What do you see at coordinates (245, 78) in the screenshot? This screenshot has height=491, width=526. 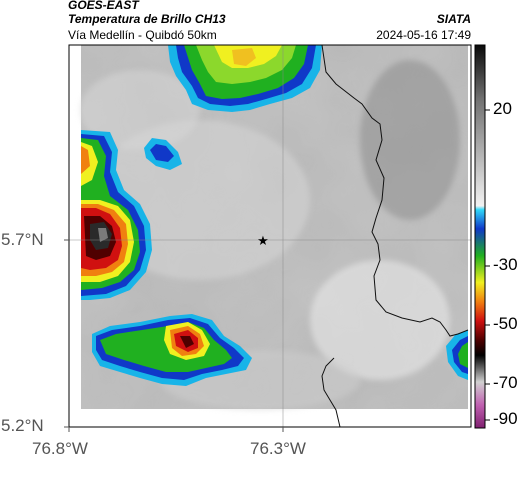 I see `cloud-top-center` at bounding box center [245, 78].